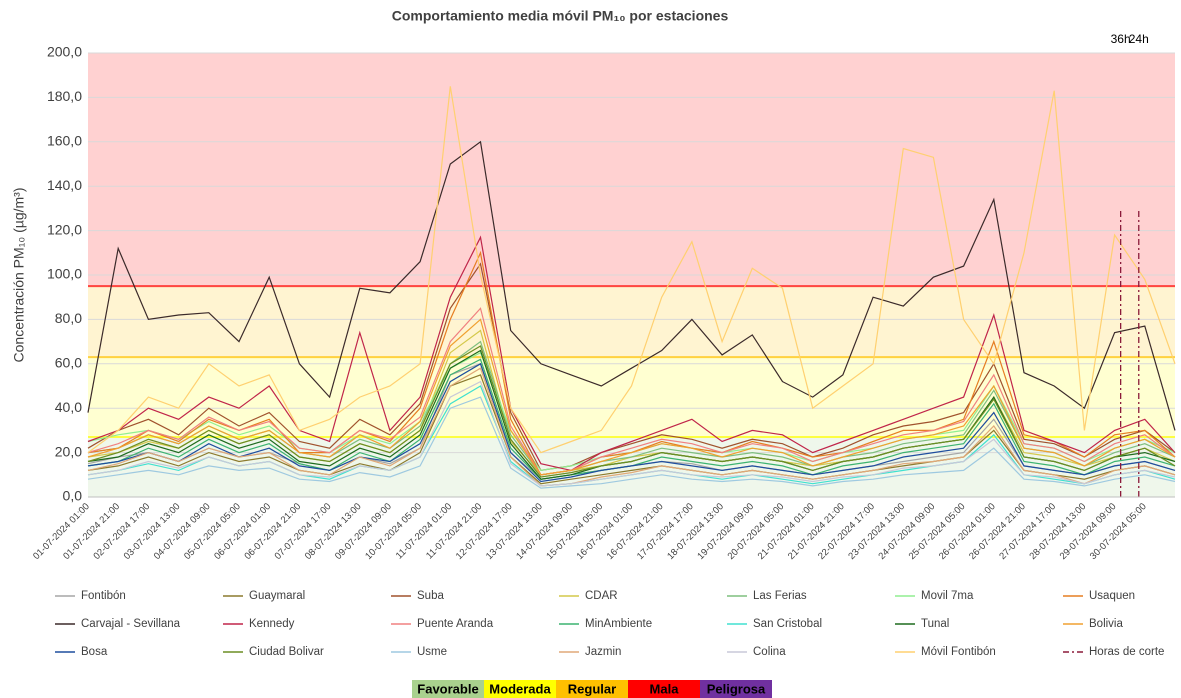  Describe the element at coordinates (432, 652) in the screenshot. I see `legend-label: Usme` at that location.